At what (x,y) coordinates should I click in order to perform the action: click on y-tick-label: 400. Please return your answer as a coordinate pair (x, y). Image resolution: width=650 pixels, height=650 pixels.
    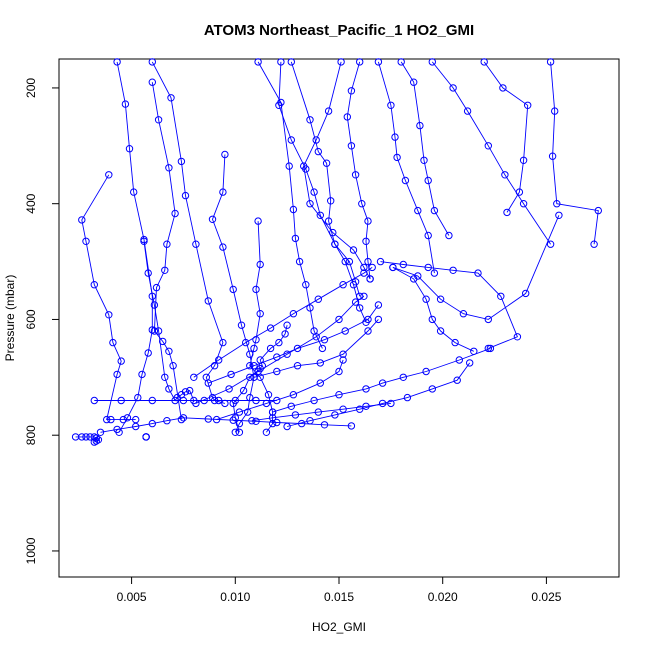
    Looking at the image, I should click on (31, 203).